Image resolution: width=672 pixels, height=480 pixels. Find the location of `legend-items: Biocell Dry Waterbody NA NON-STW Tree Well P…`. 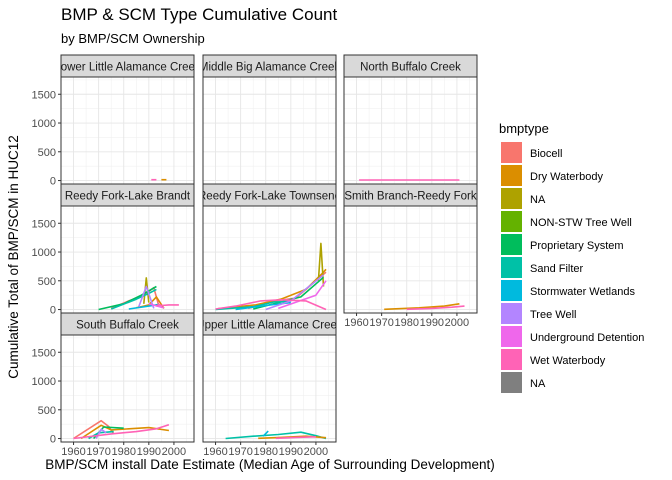

legend-items: Biocell Dry Waterbody NA NON-STW Tree Well P… is located at coordinates (572, 267).